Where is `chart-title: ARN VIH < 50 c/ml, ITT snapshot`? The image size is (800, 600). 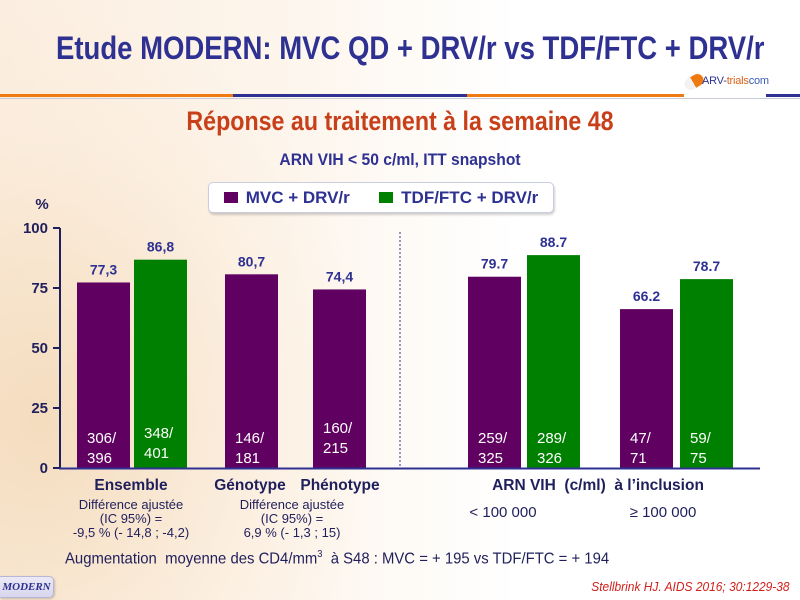 chart-title: ARN VIH < 50 c/ml, ITT snapshot is located at coordinates (400, 159).